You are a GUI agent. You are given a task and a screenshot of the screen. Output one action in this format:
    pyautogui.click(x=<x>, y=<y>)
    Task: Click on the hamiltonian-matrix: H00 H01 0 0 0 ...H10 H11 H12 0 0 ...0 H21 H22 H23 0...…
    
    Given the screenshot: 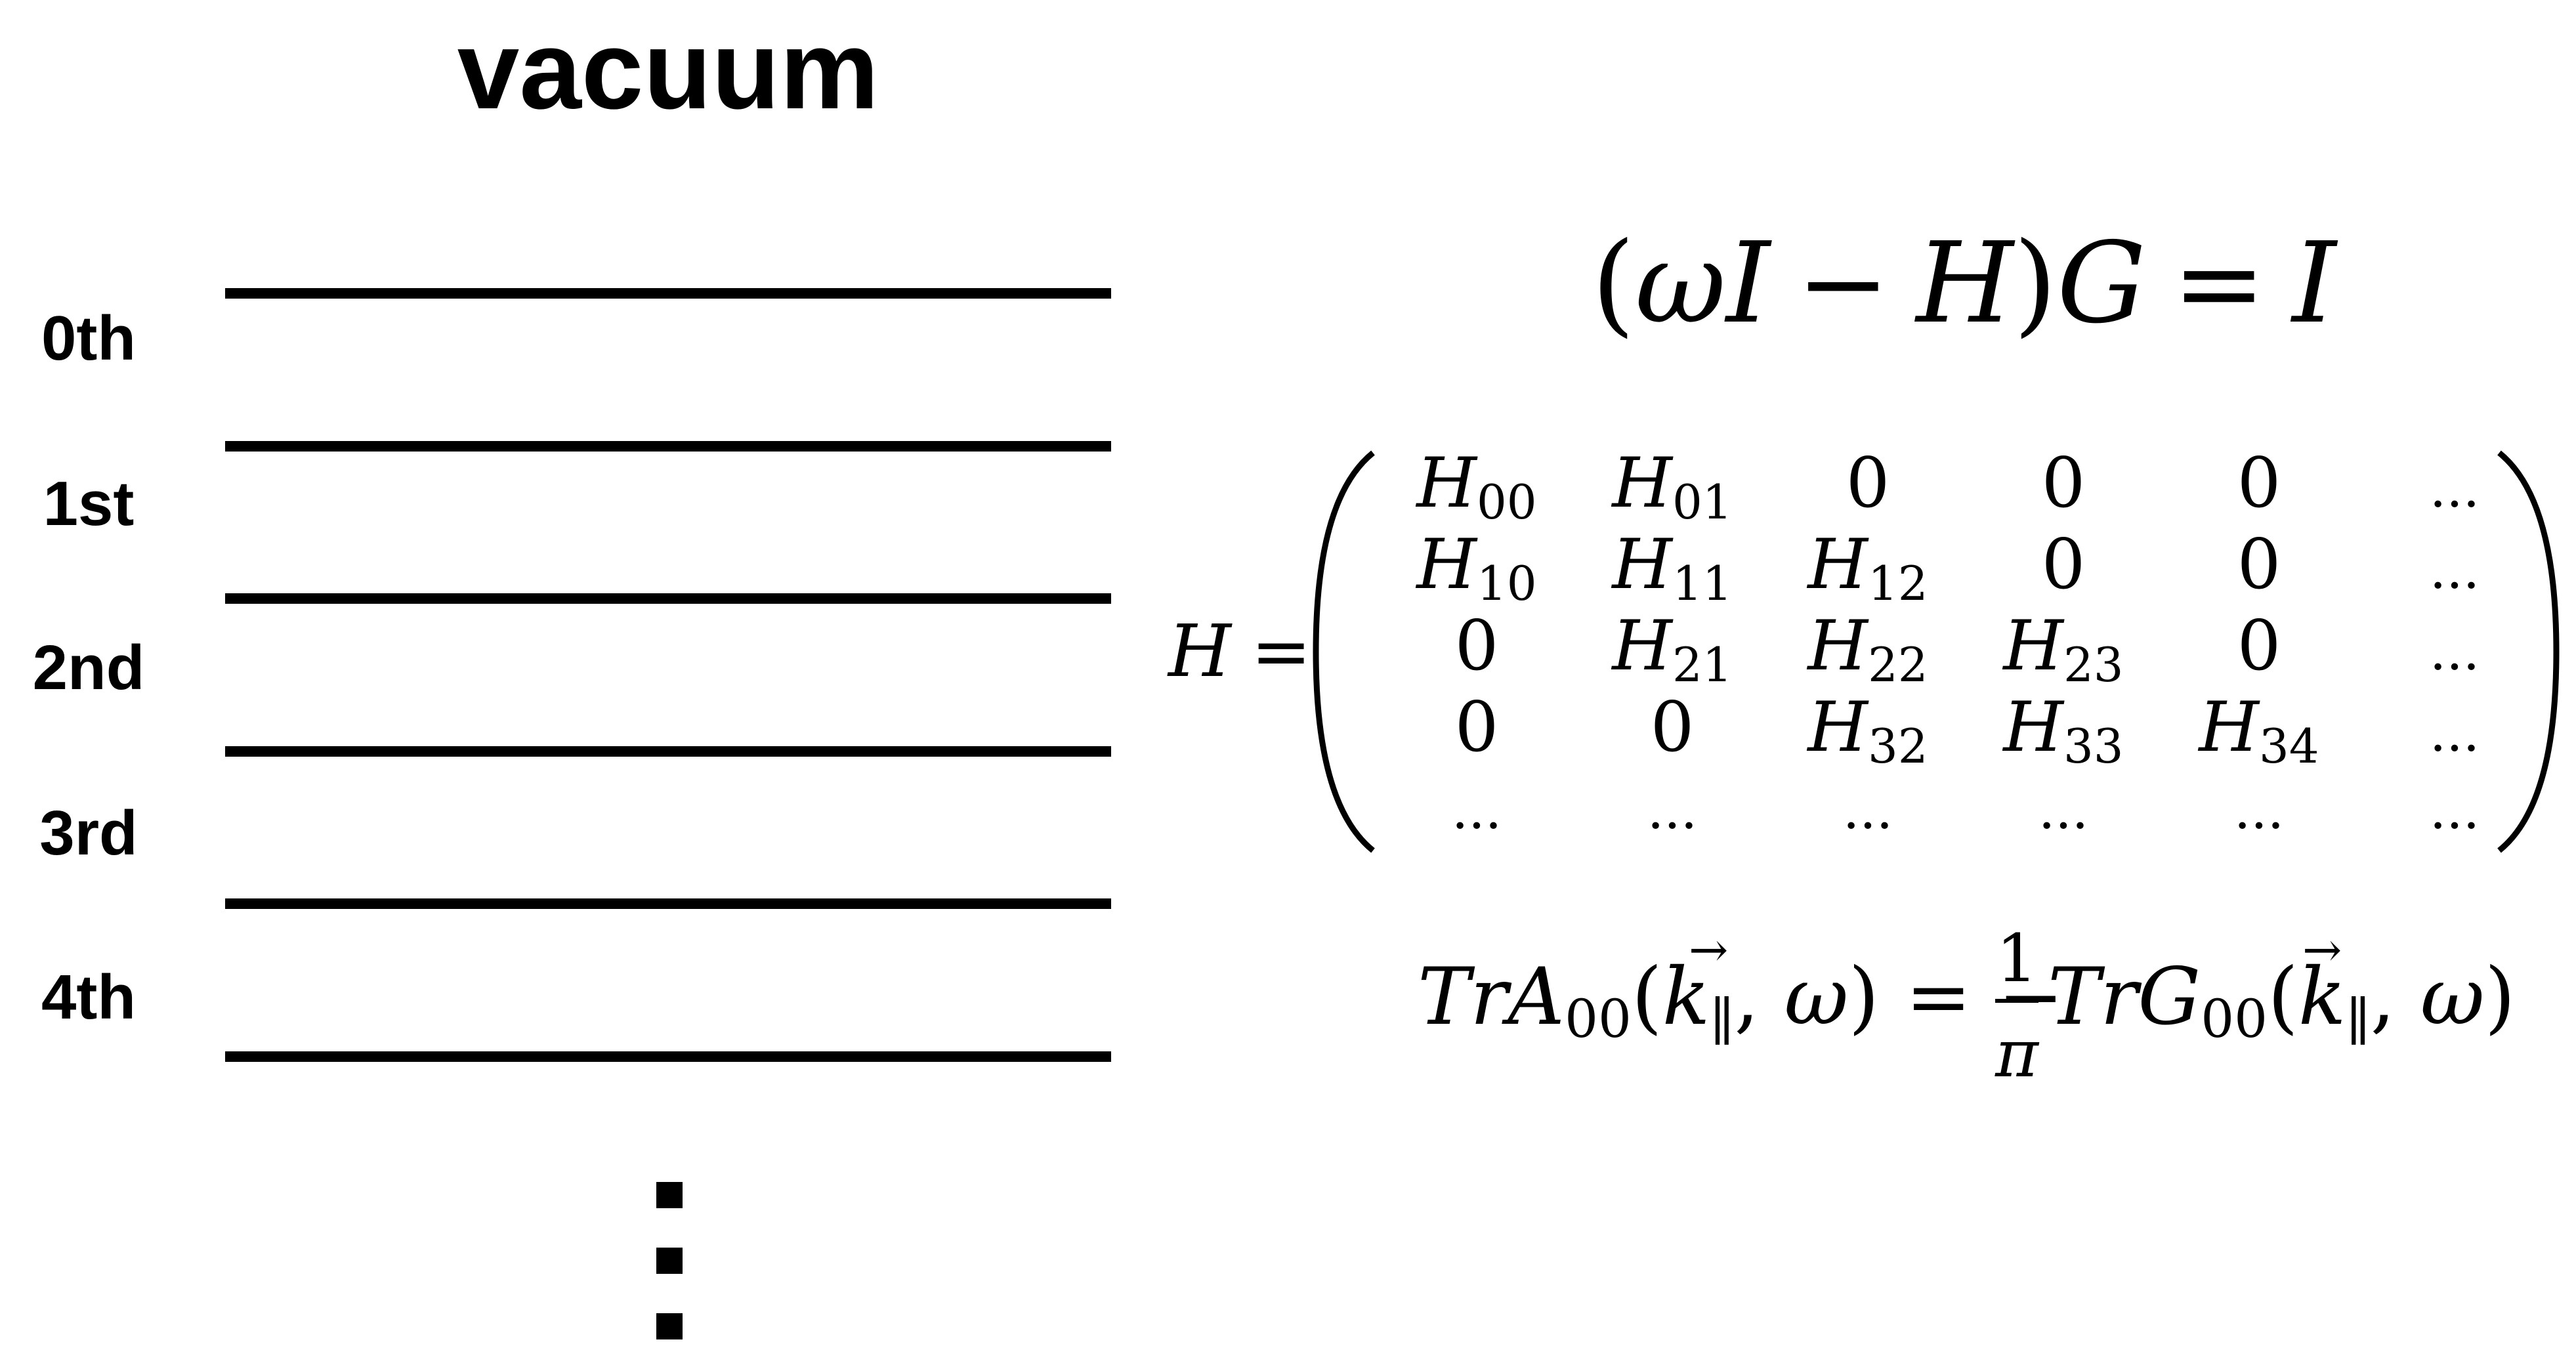 What is the action you would take?
    pyautogui.click(x=1947, y=642)
    